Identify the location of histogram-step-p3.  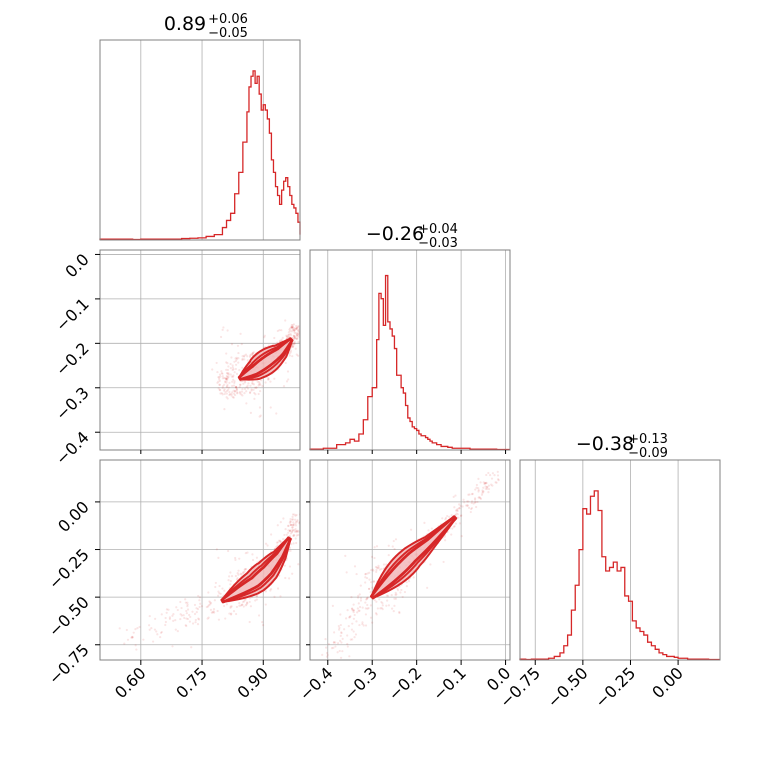
(619, 575).